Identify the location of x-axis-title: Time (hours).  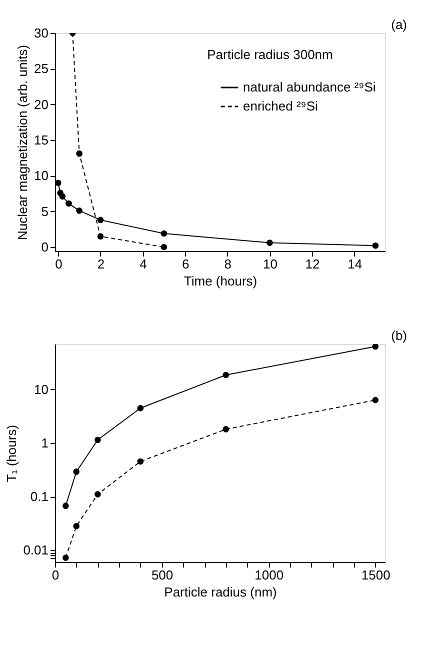
(221, 281).